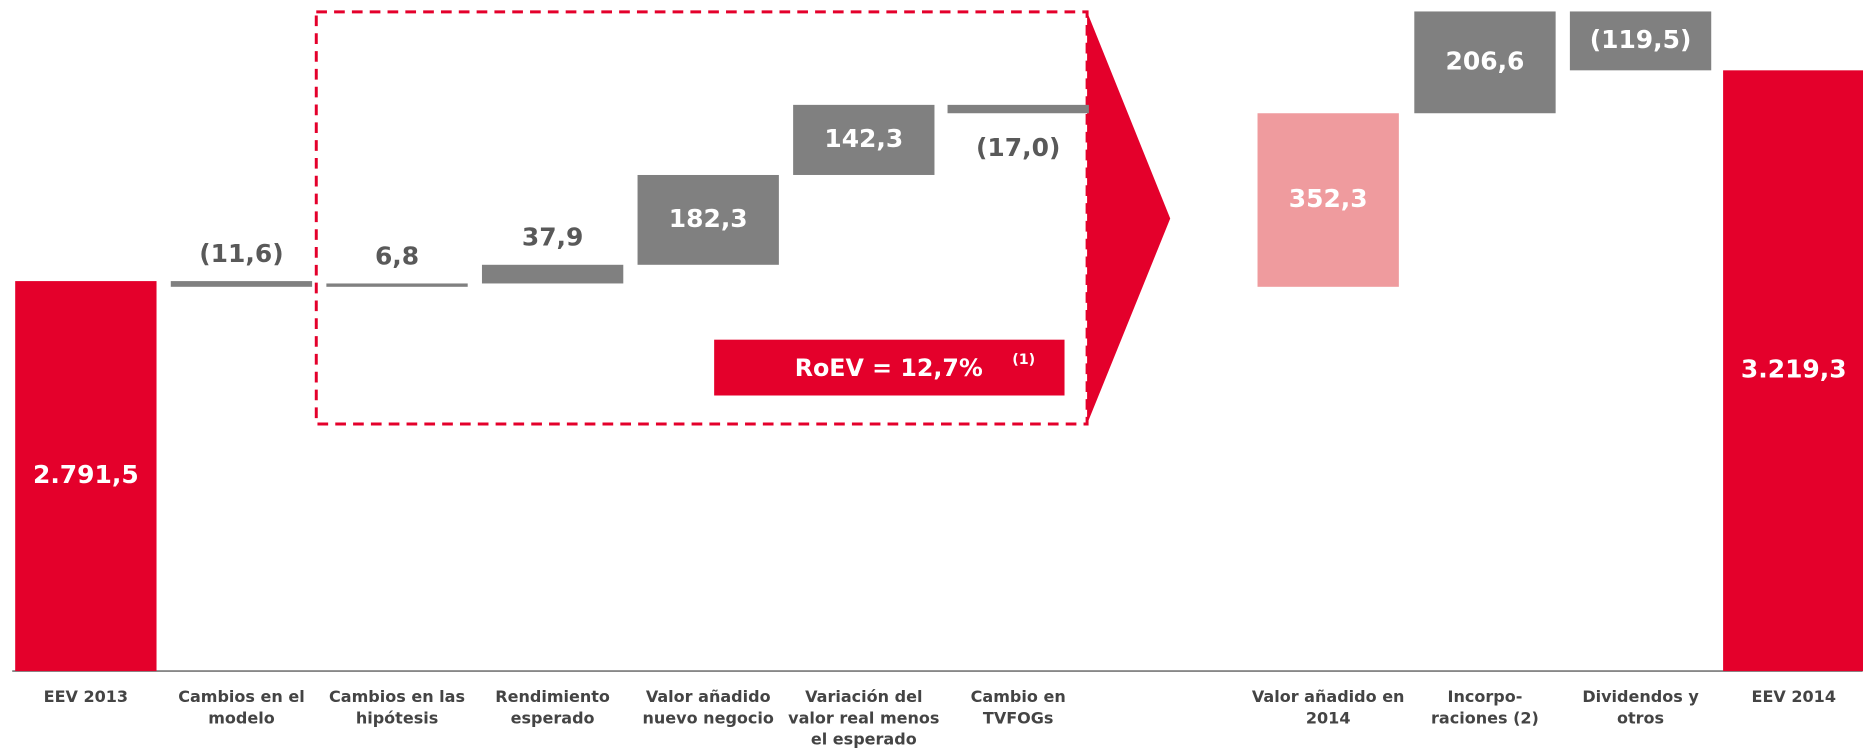 The height and width of the screenshot is (753, 1863). Describe the element at coordinates (864, 739) in the screenshot. I see `x-tick-label: el esperado` at that location.